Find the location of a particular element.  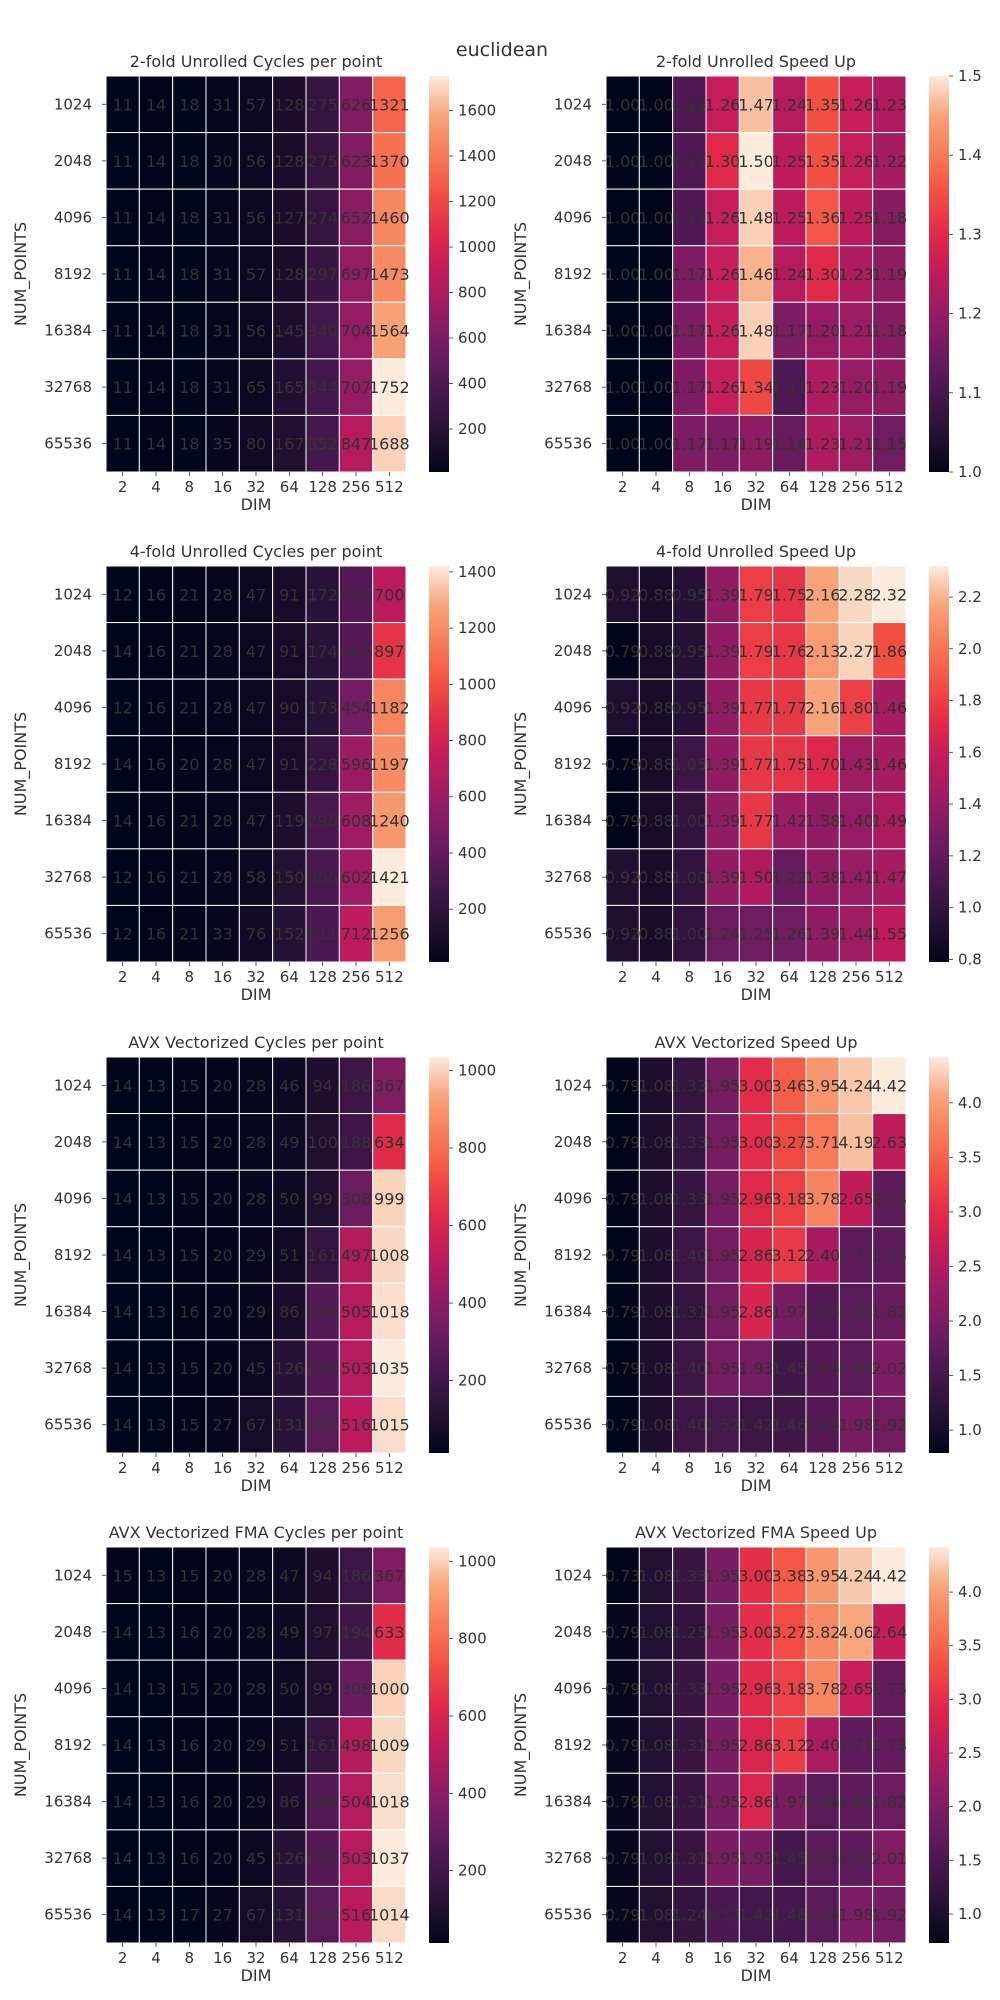

cell-value-label: 1.14 is located at coordinates (790, 444).